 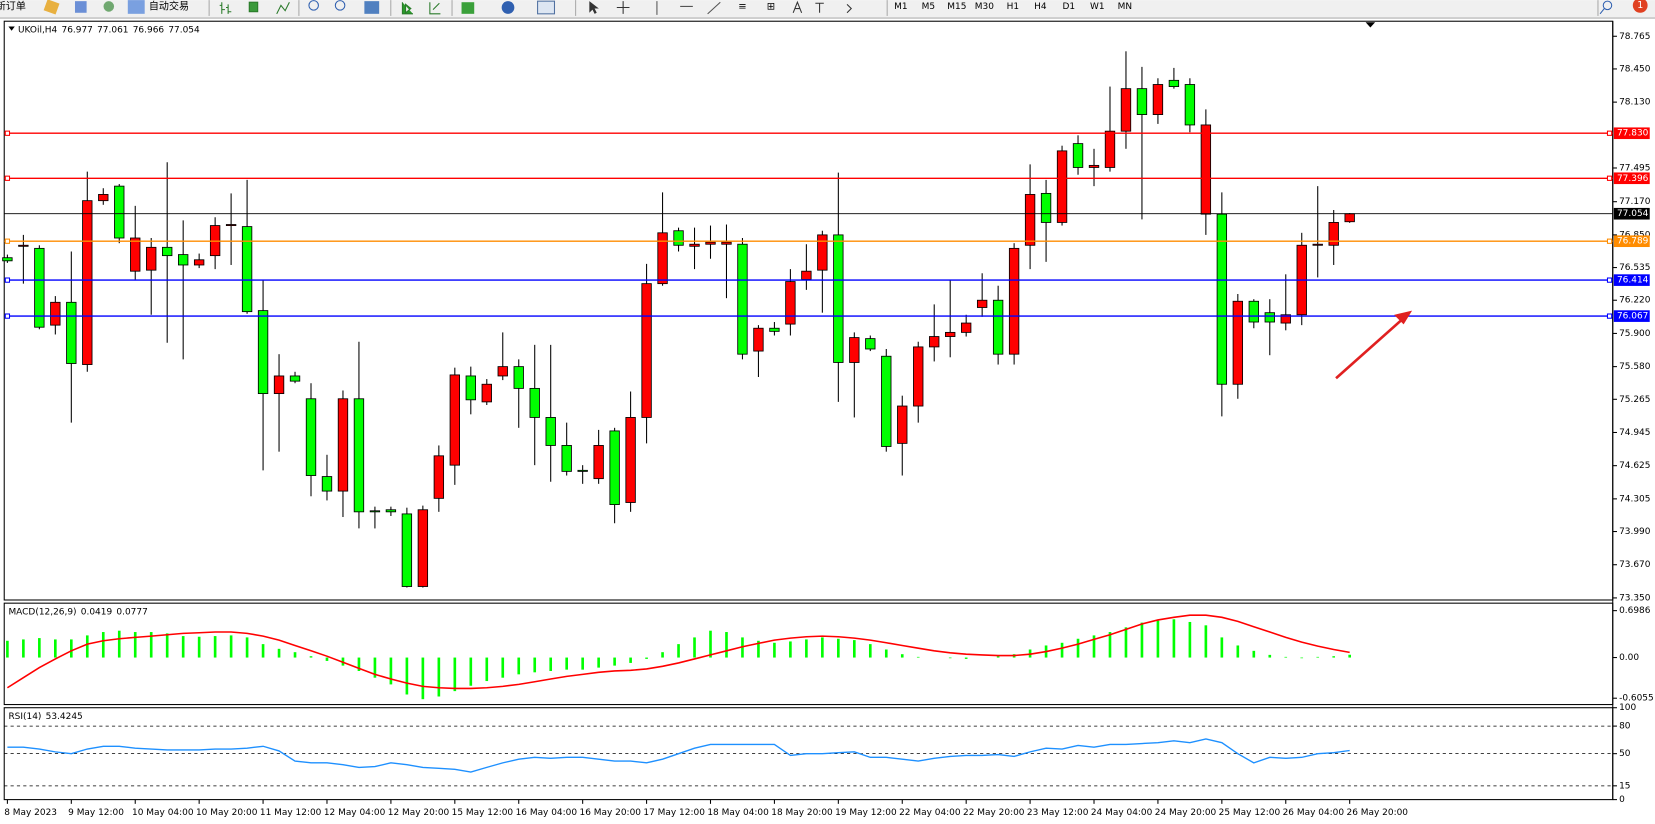 What do you see at coordinates (1635, 103) in the screenshot?
I see `y-tick-label: 78.130` at bounding box center [1635, 103].